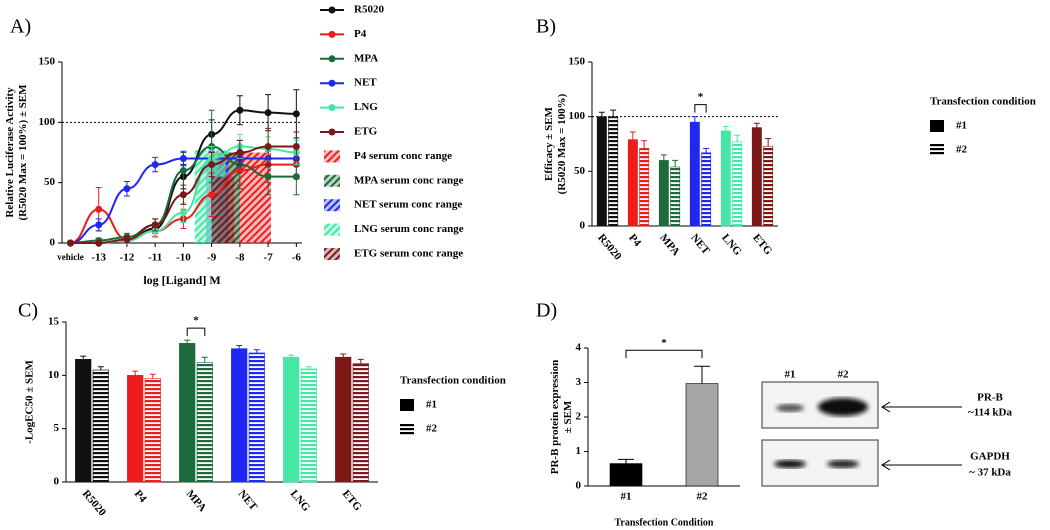 The image size is (1050, 530). I want to click on band-size: ~114 kDa, so click(990, 413).